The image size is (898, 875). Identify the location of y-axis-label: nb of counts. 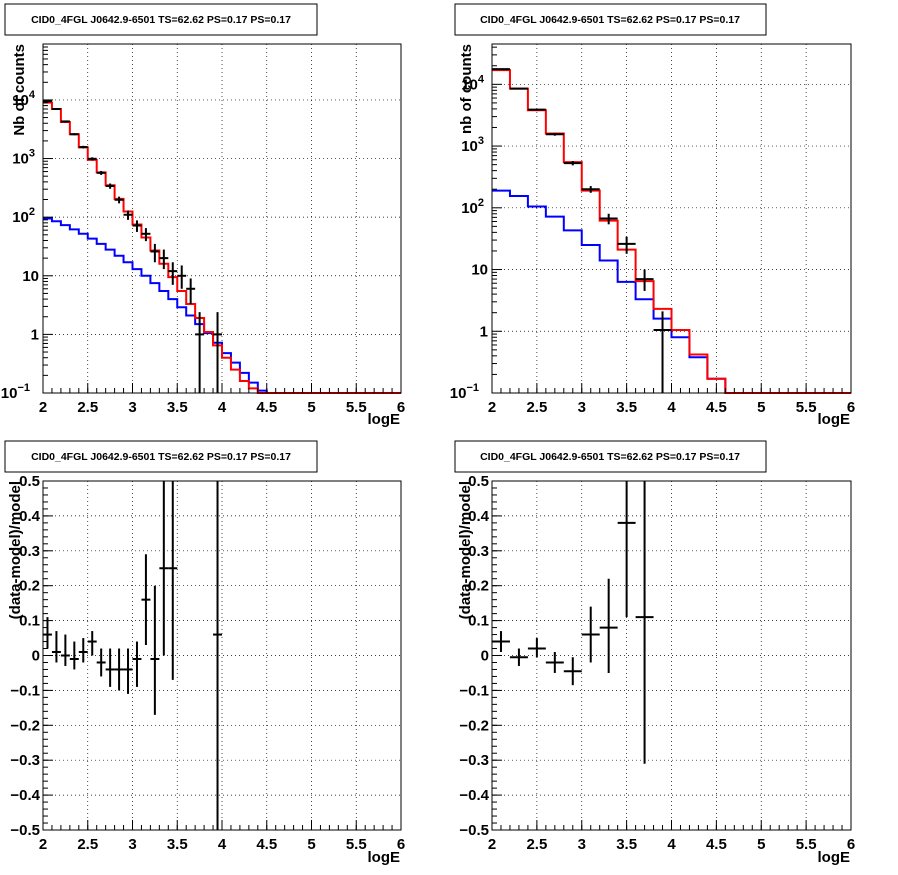
(466, 89).